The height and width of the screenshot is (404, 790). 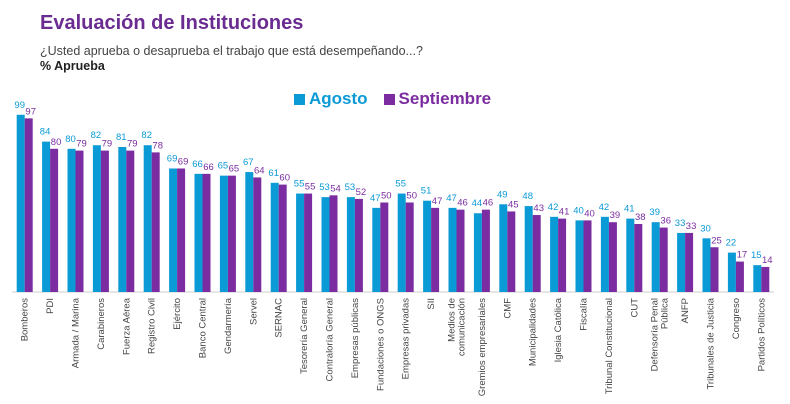 What do you see at coordinates (452, 320) in the screenshot?
I see `category-label: Medios de` at bounding box center [452, 320].